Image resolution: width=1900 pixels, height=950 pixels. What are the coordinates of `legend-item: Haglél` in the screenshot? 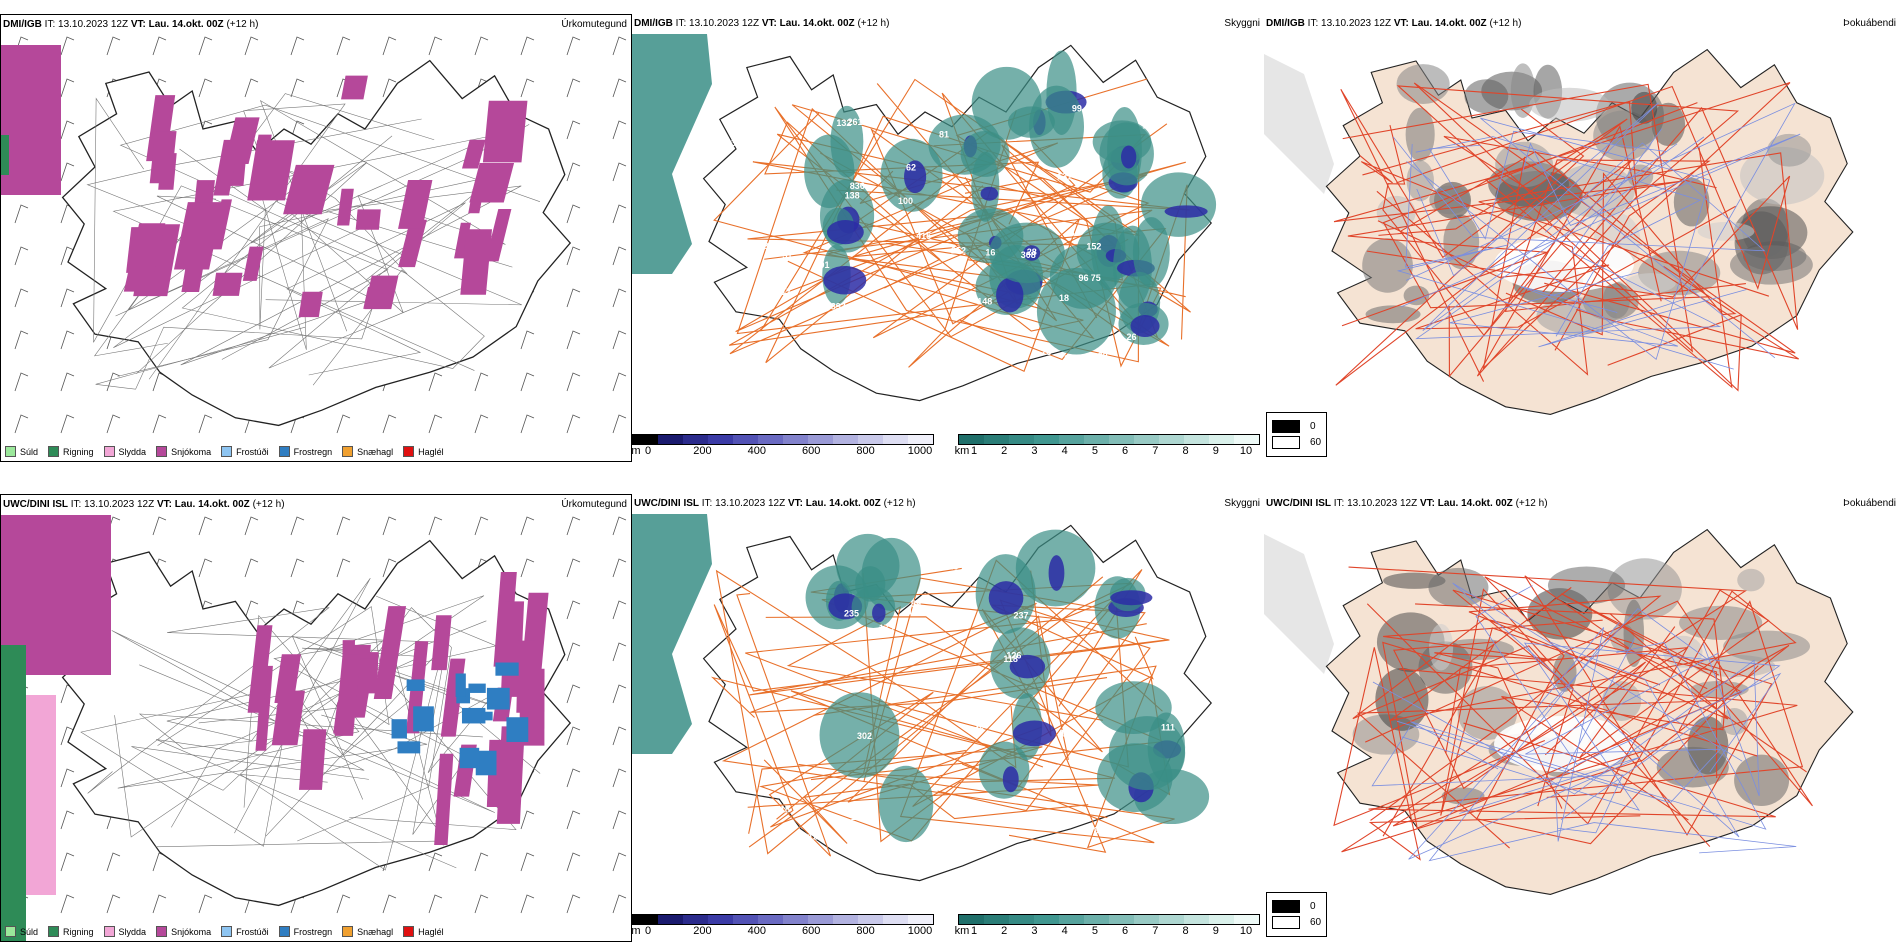 It's located at (423, 451).